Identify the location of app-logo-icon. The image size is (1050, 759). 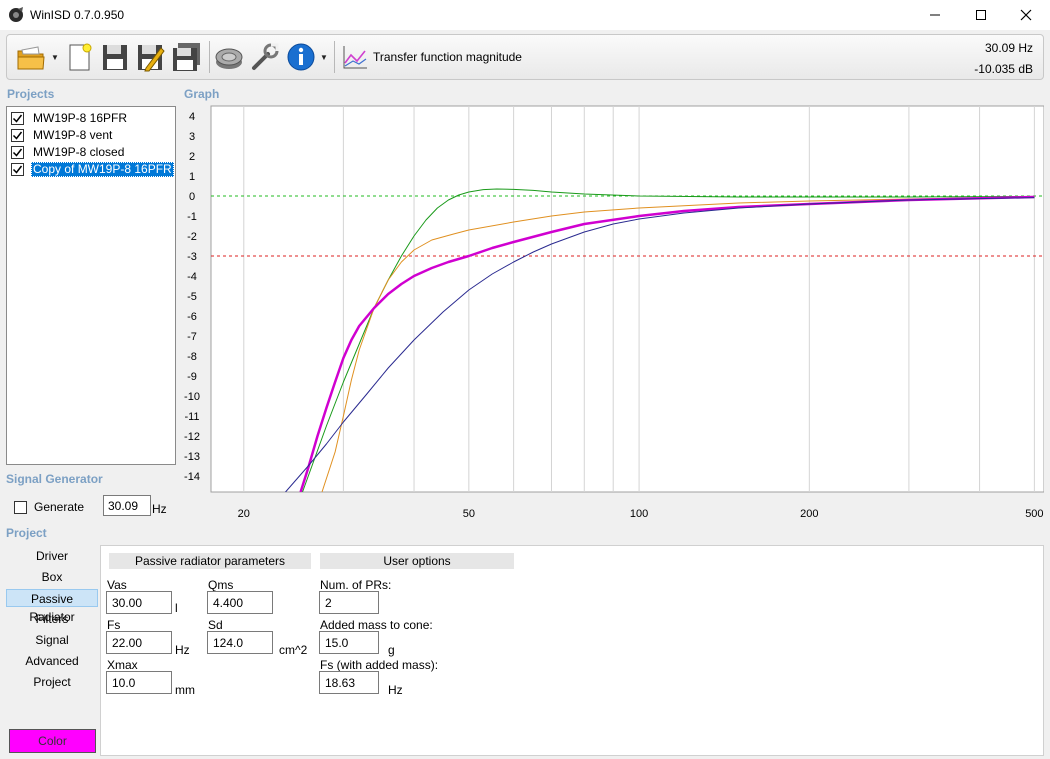
(16, 14).